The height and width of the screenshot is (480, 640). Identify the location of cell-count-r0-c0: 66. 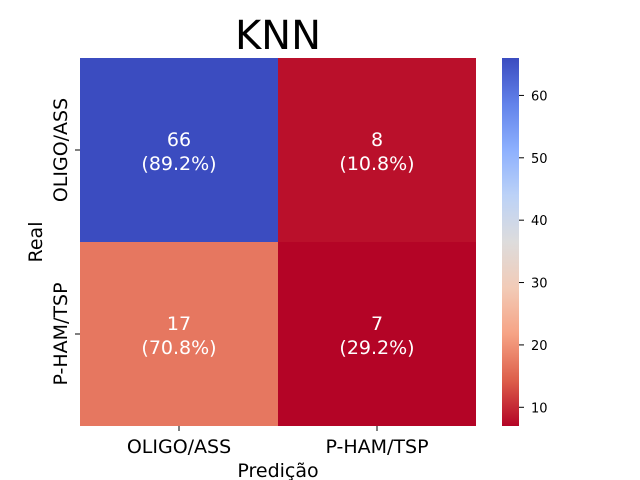
(179, 140).